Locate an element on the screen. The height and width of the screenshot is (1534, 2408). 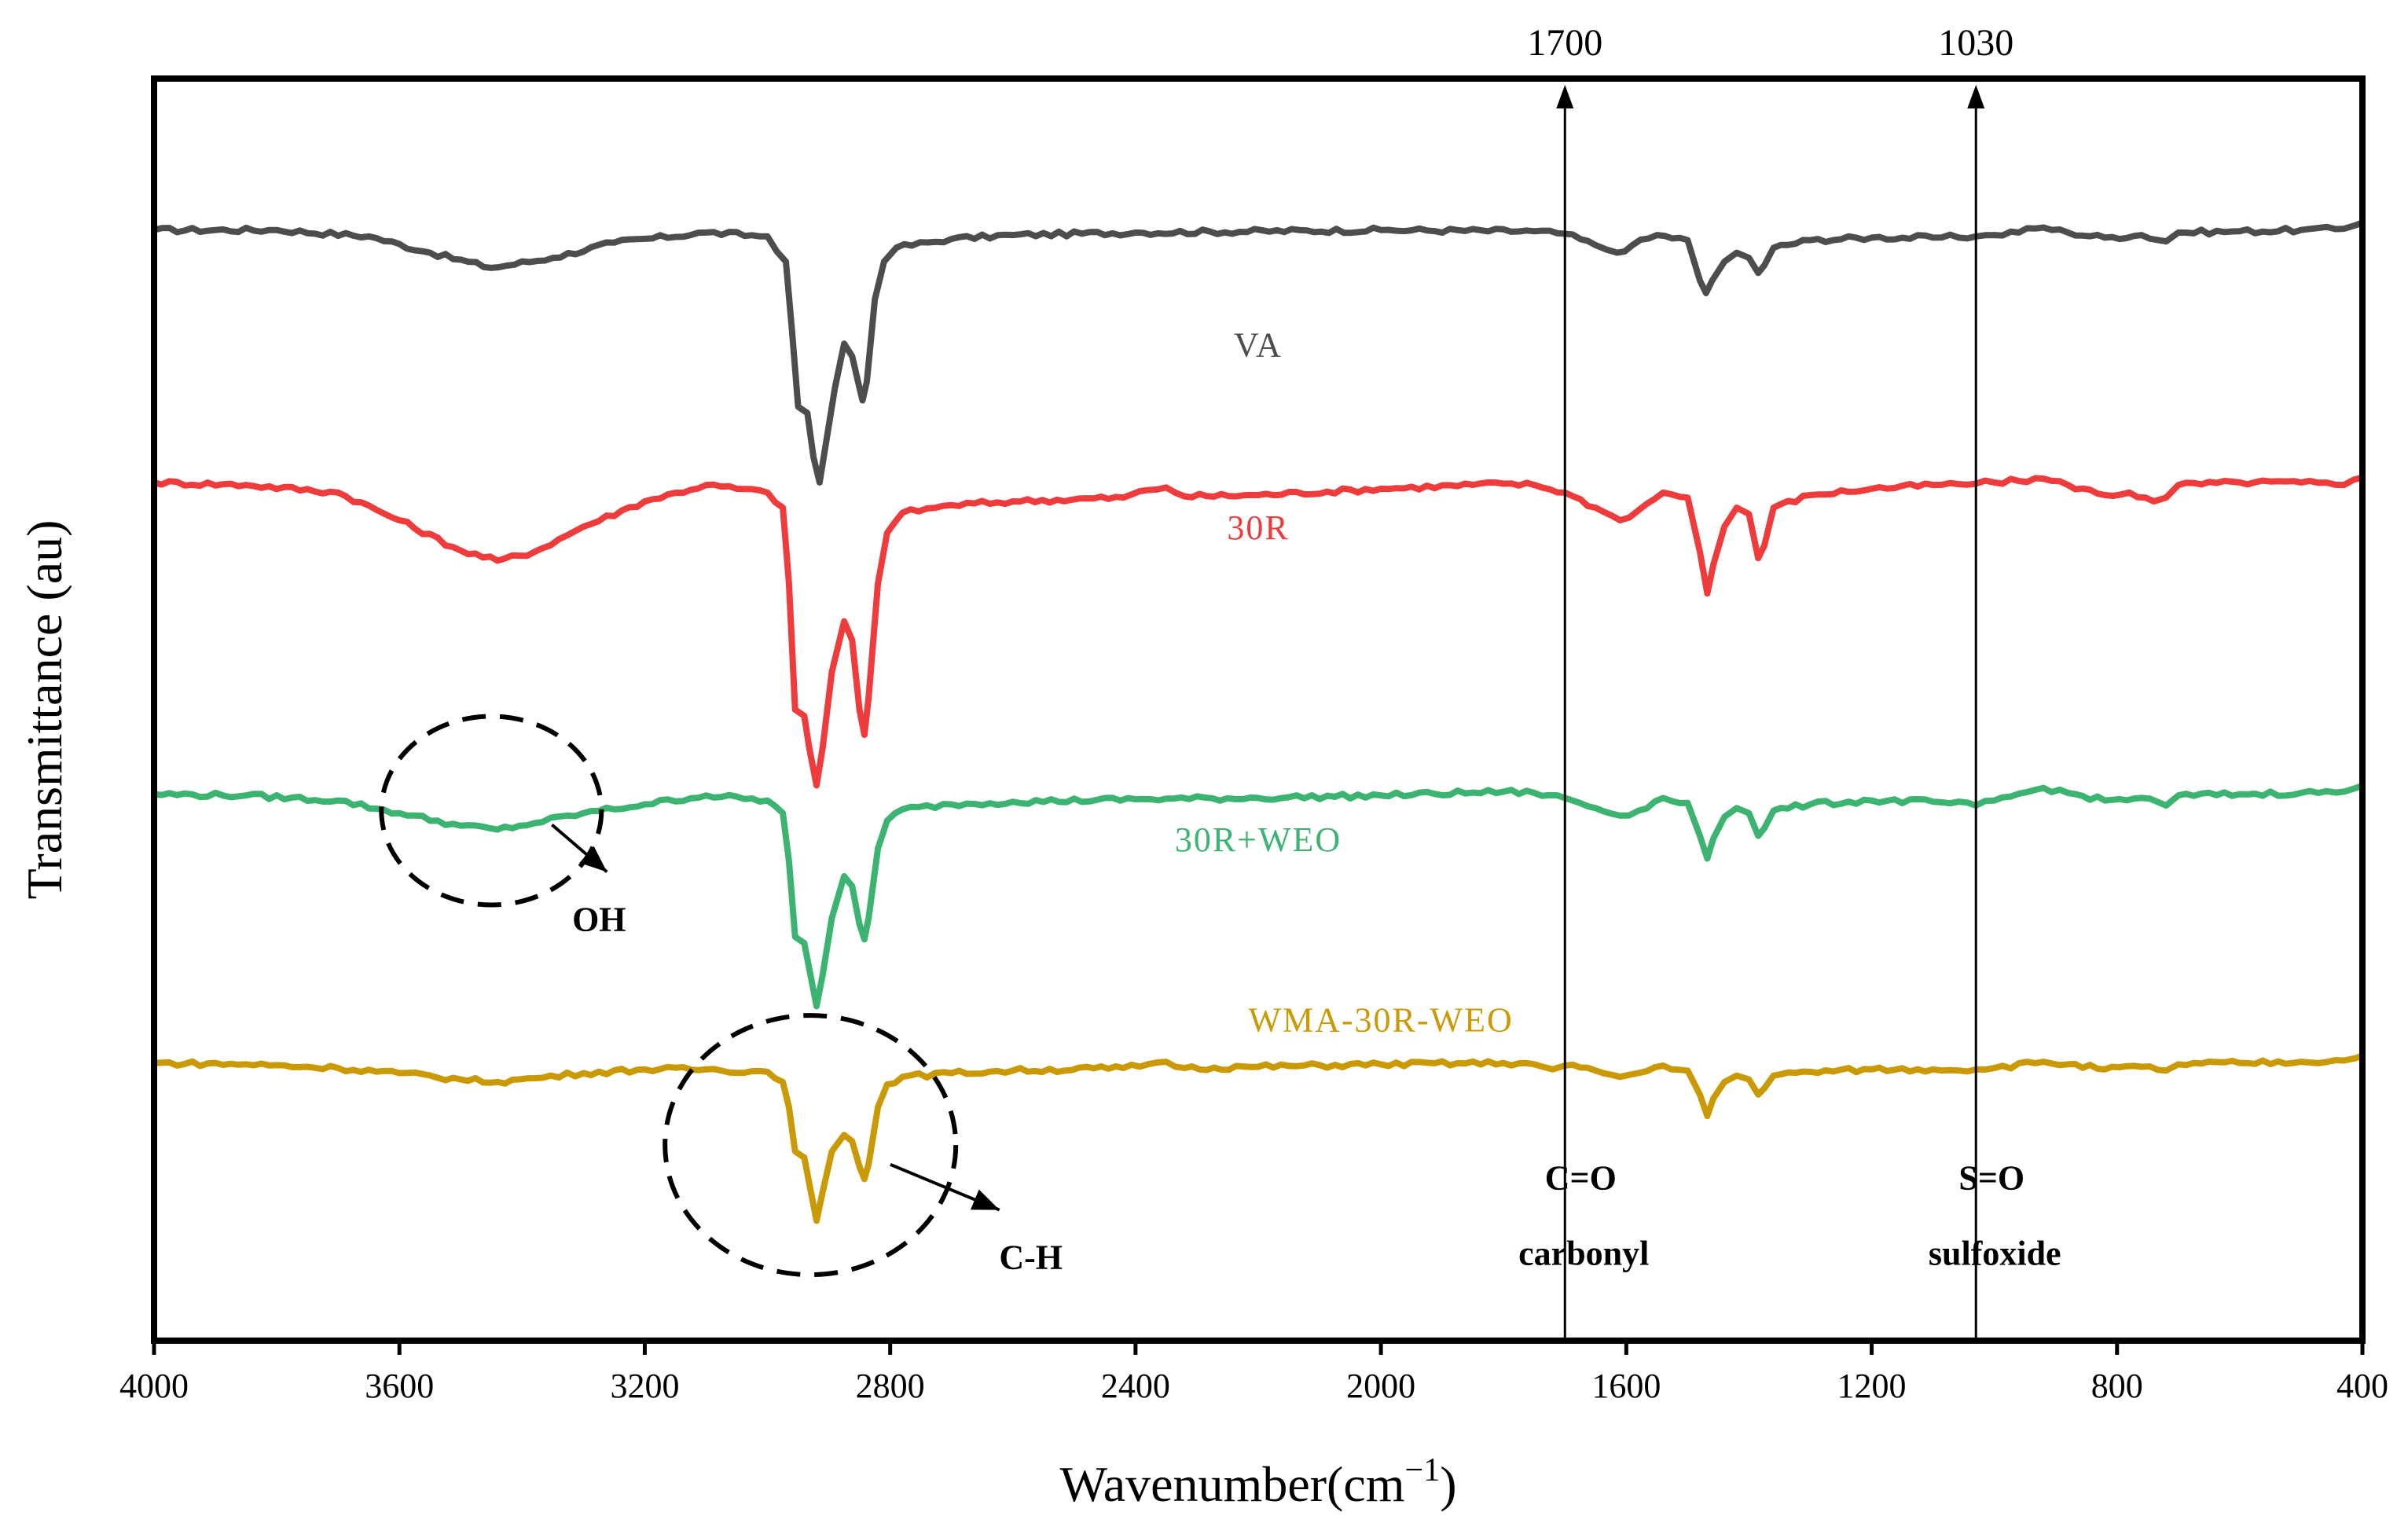
x-tick-label-800: 800 is located at coordinates (2117, 1386).